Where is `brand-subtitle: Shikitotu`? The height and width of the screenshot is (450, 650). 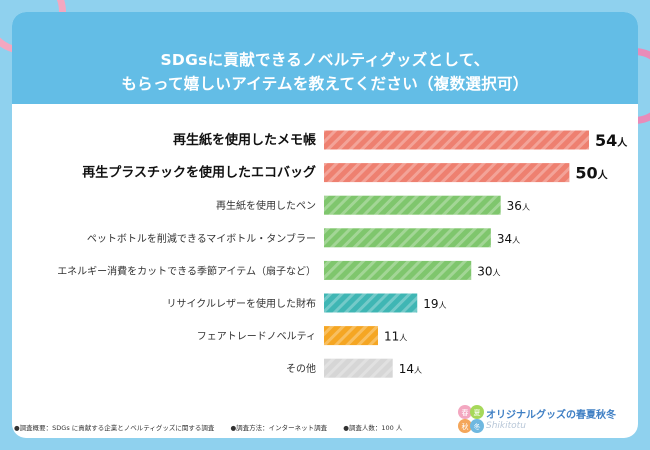 brand-subtitle: Shikitotu is located at coordinates (506, 426).